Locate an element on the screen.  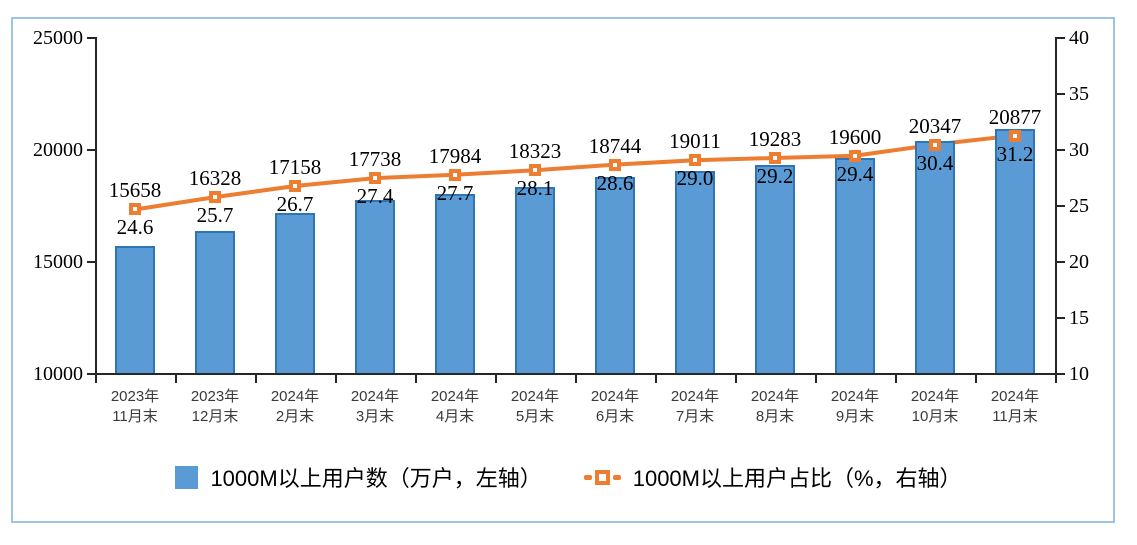
x-tick-label: 2024年 6月末 is located at coordinates (615, 407).